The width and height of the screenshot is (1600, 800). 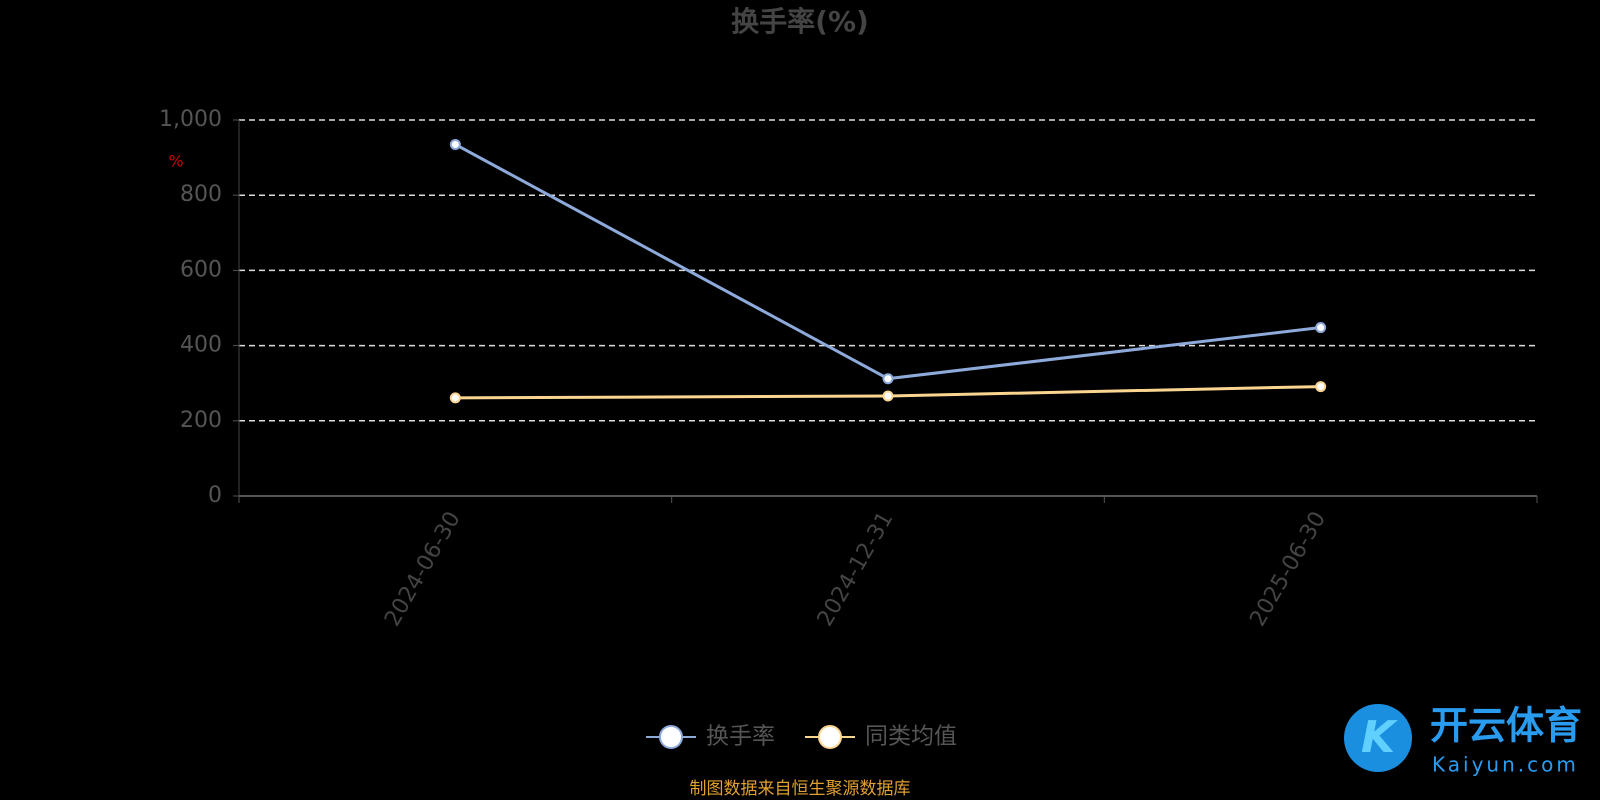 What do you see at coordinates (911, 737) in the screenshot?
I see `legend-label: 同类均值` at bounding box center [911, 737].